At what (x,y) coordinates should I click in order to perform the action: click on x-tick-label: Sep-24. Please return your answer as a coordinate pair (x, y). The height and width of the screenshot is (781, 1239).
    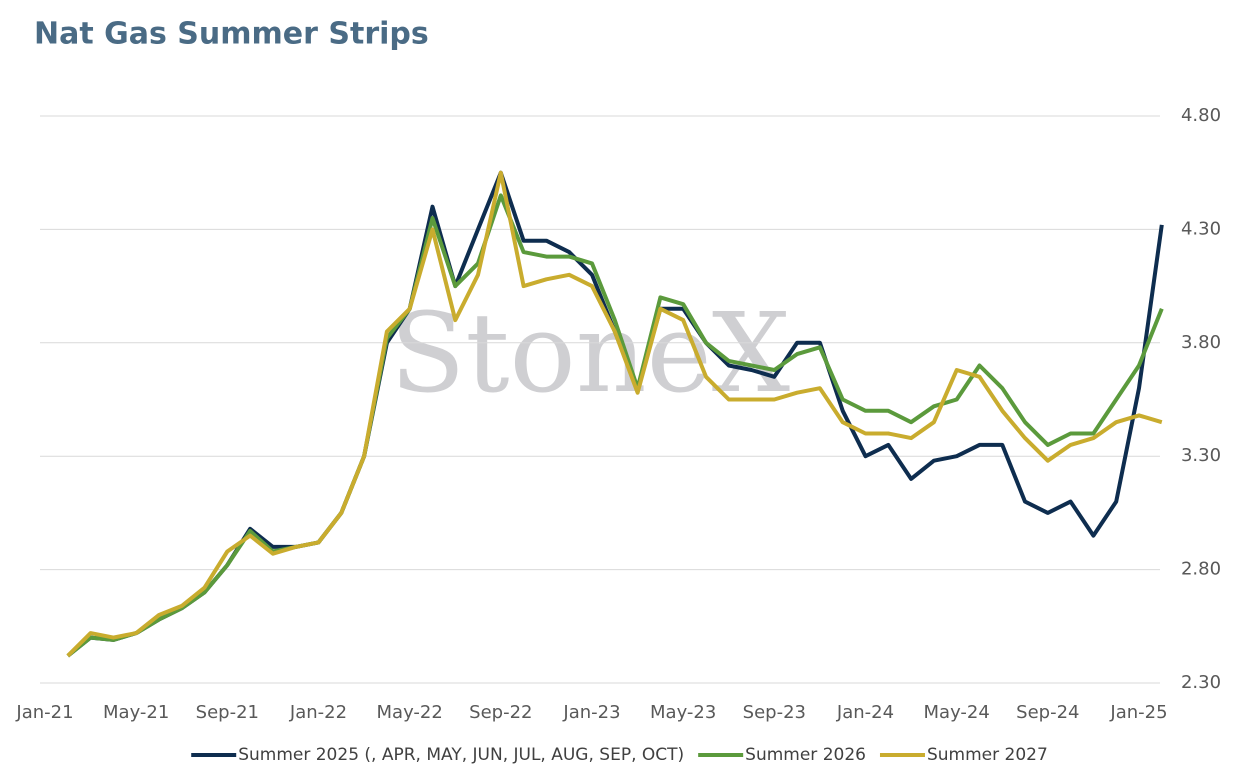
    Looking at the image, I should click on (1047, 712).